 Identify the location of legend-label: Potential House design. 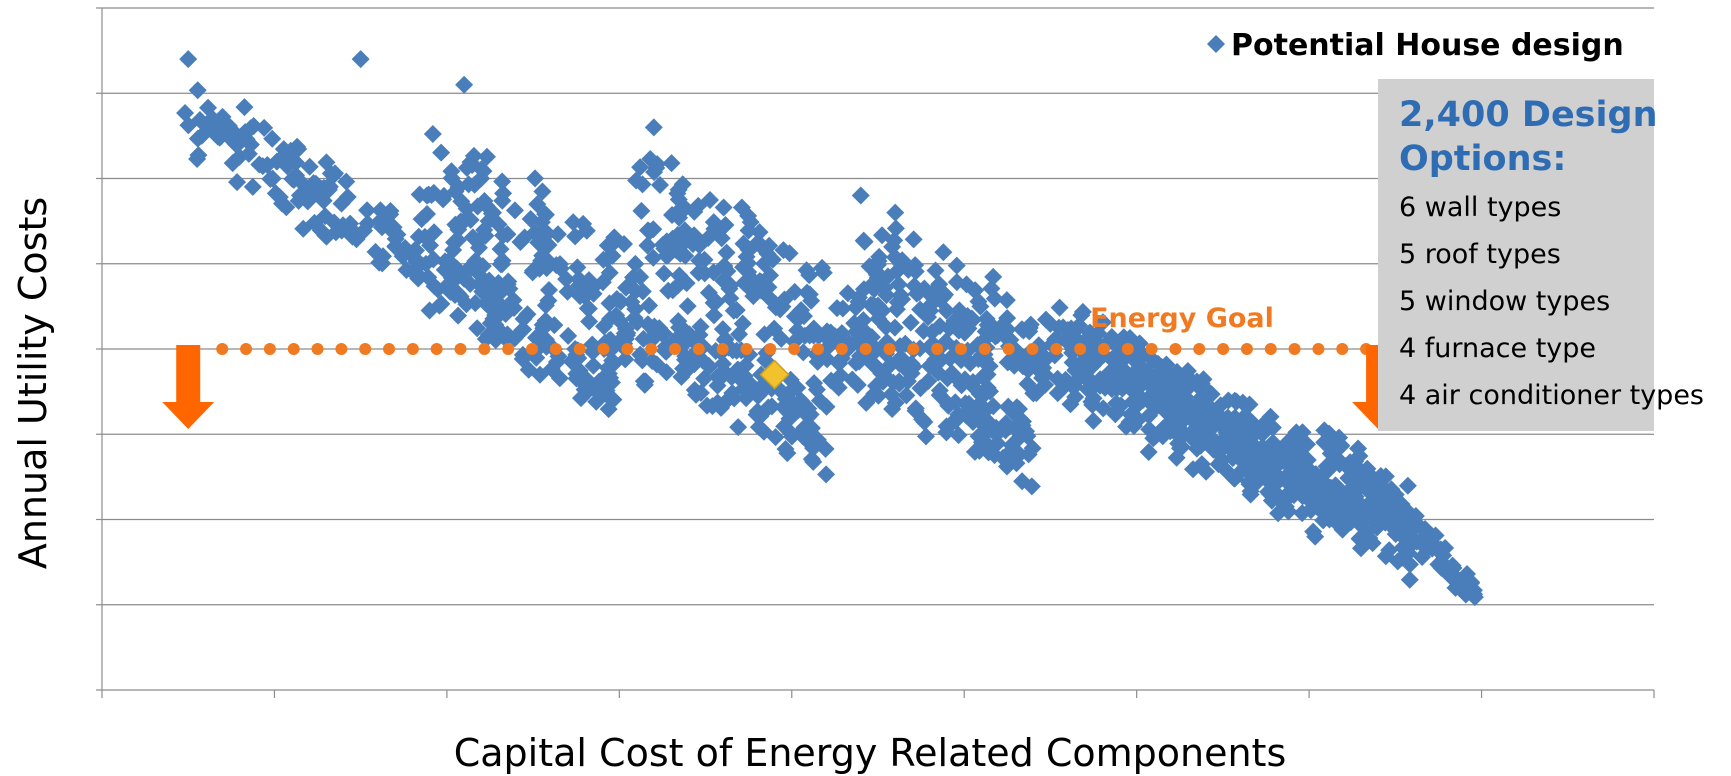
(1427, 45).